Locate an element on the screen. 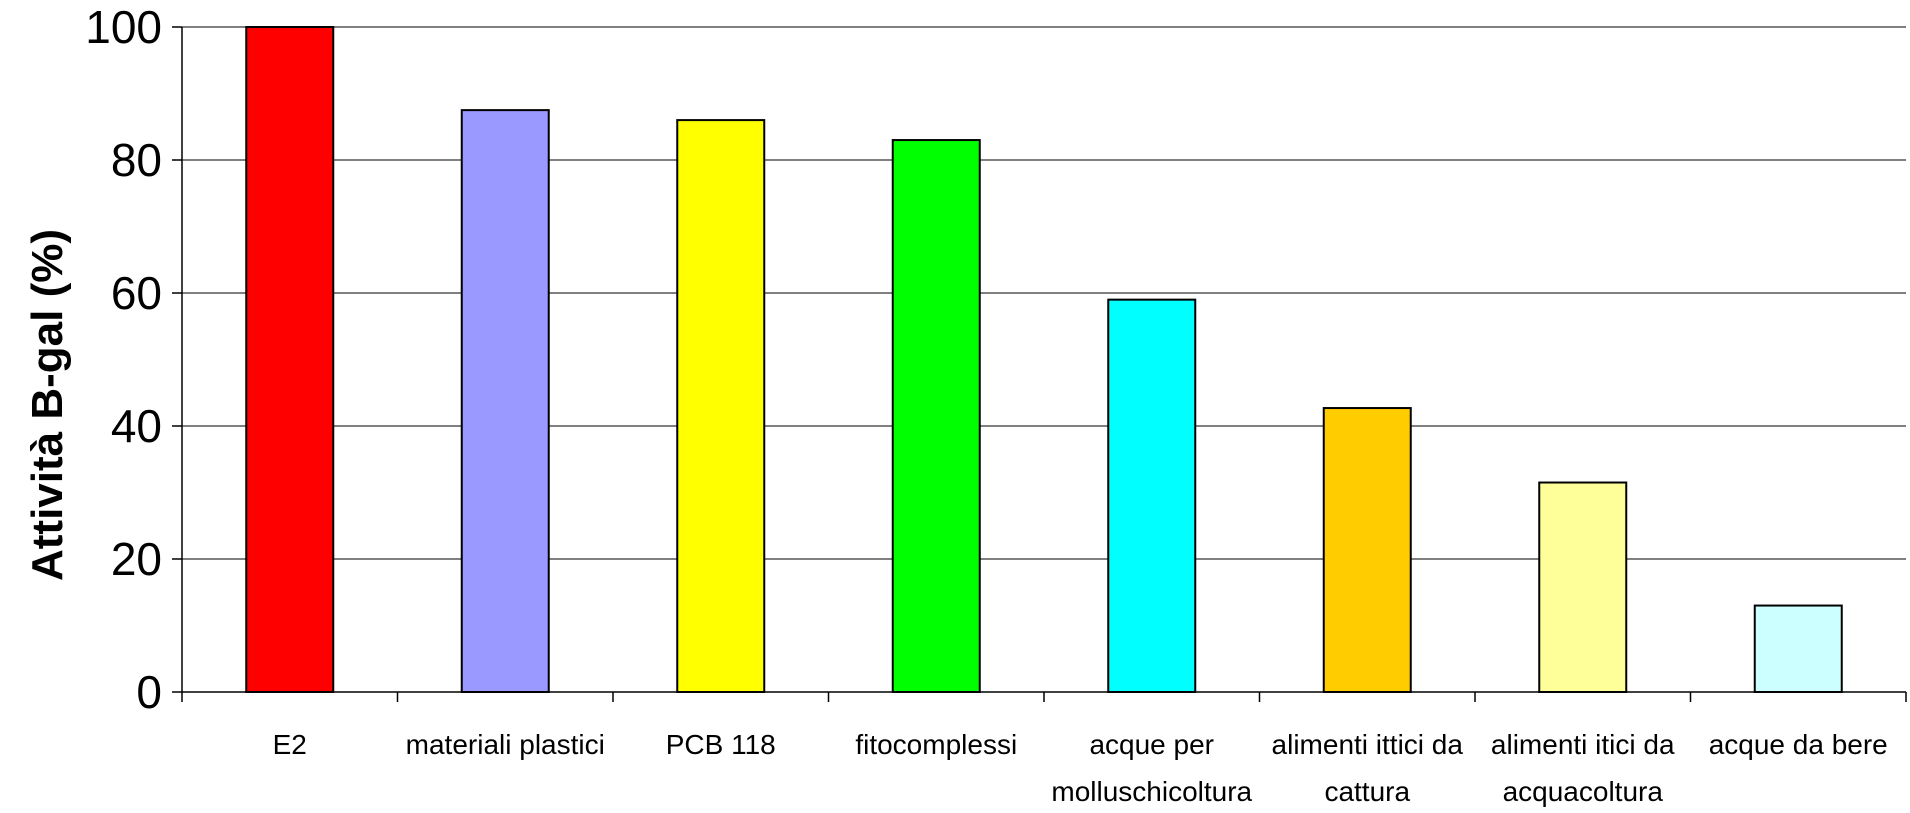 This screenshot has width=1910, height=813. y-tick-label: 20 is located at coordinates (136, 559).